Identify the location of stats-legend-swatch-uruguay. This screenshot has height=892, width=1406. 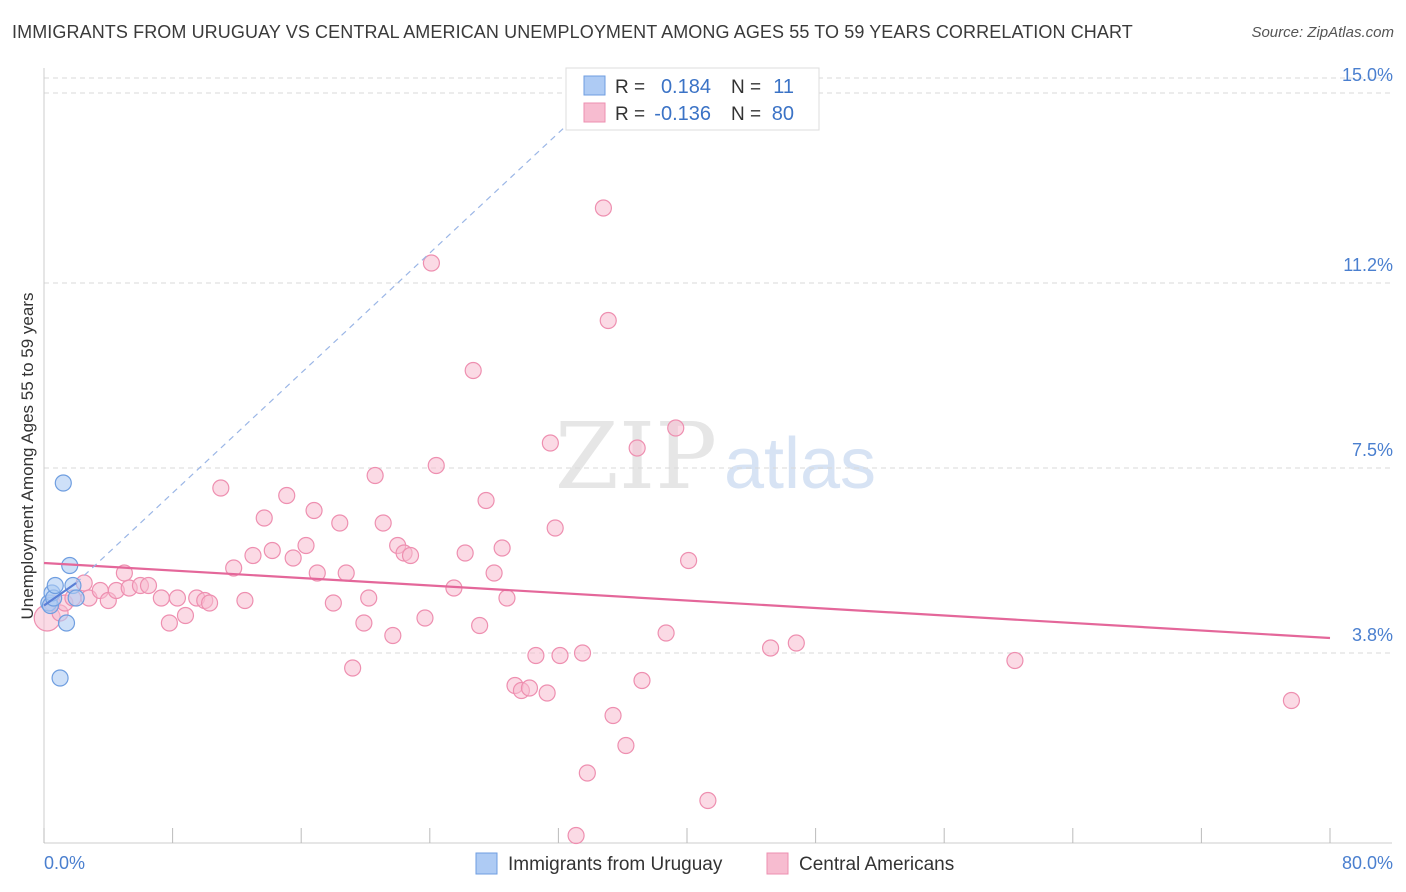
(594, 85).